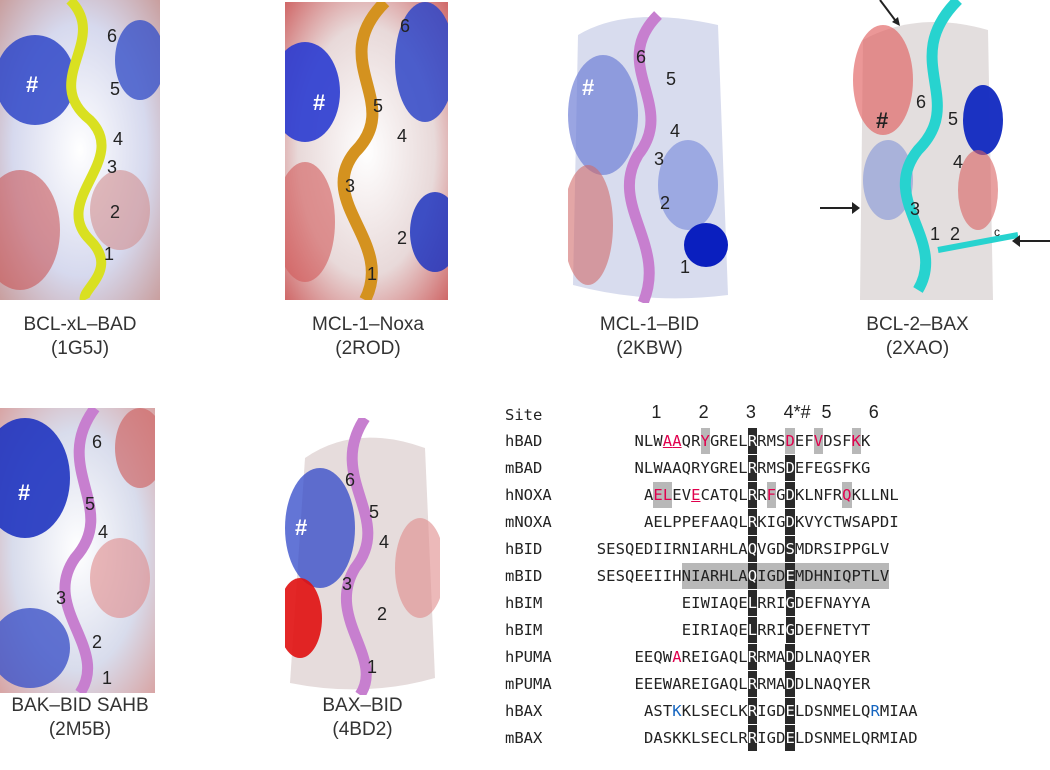 The width and height of the screenshot is (1050, 770). What do you see at coordinates (524, 576) in the screenshot?
I see `protein-name: mBID` at bounding box center [524, 576].